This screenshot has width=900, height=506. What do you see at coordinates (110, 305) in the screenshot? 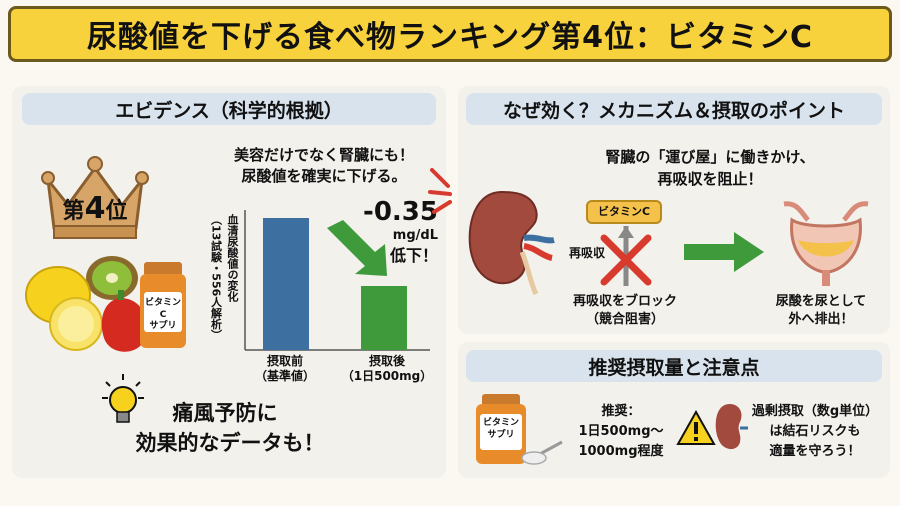
I see `fruits-illustration` at bounding box center [110, 305].